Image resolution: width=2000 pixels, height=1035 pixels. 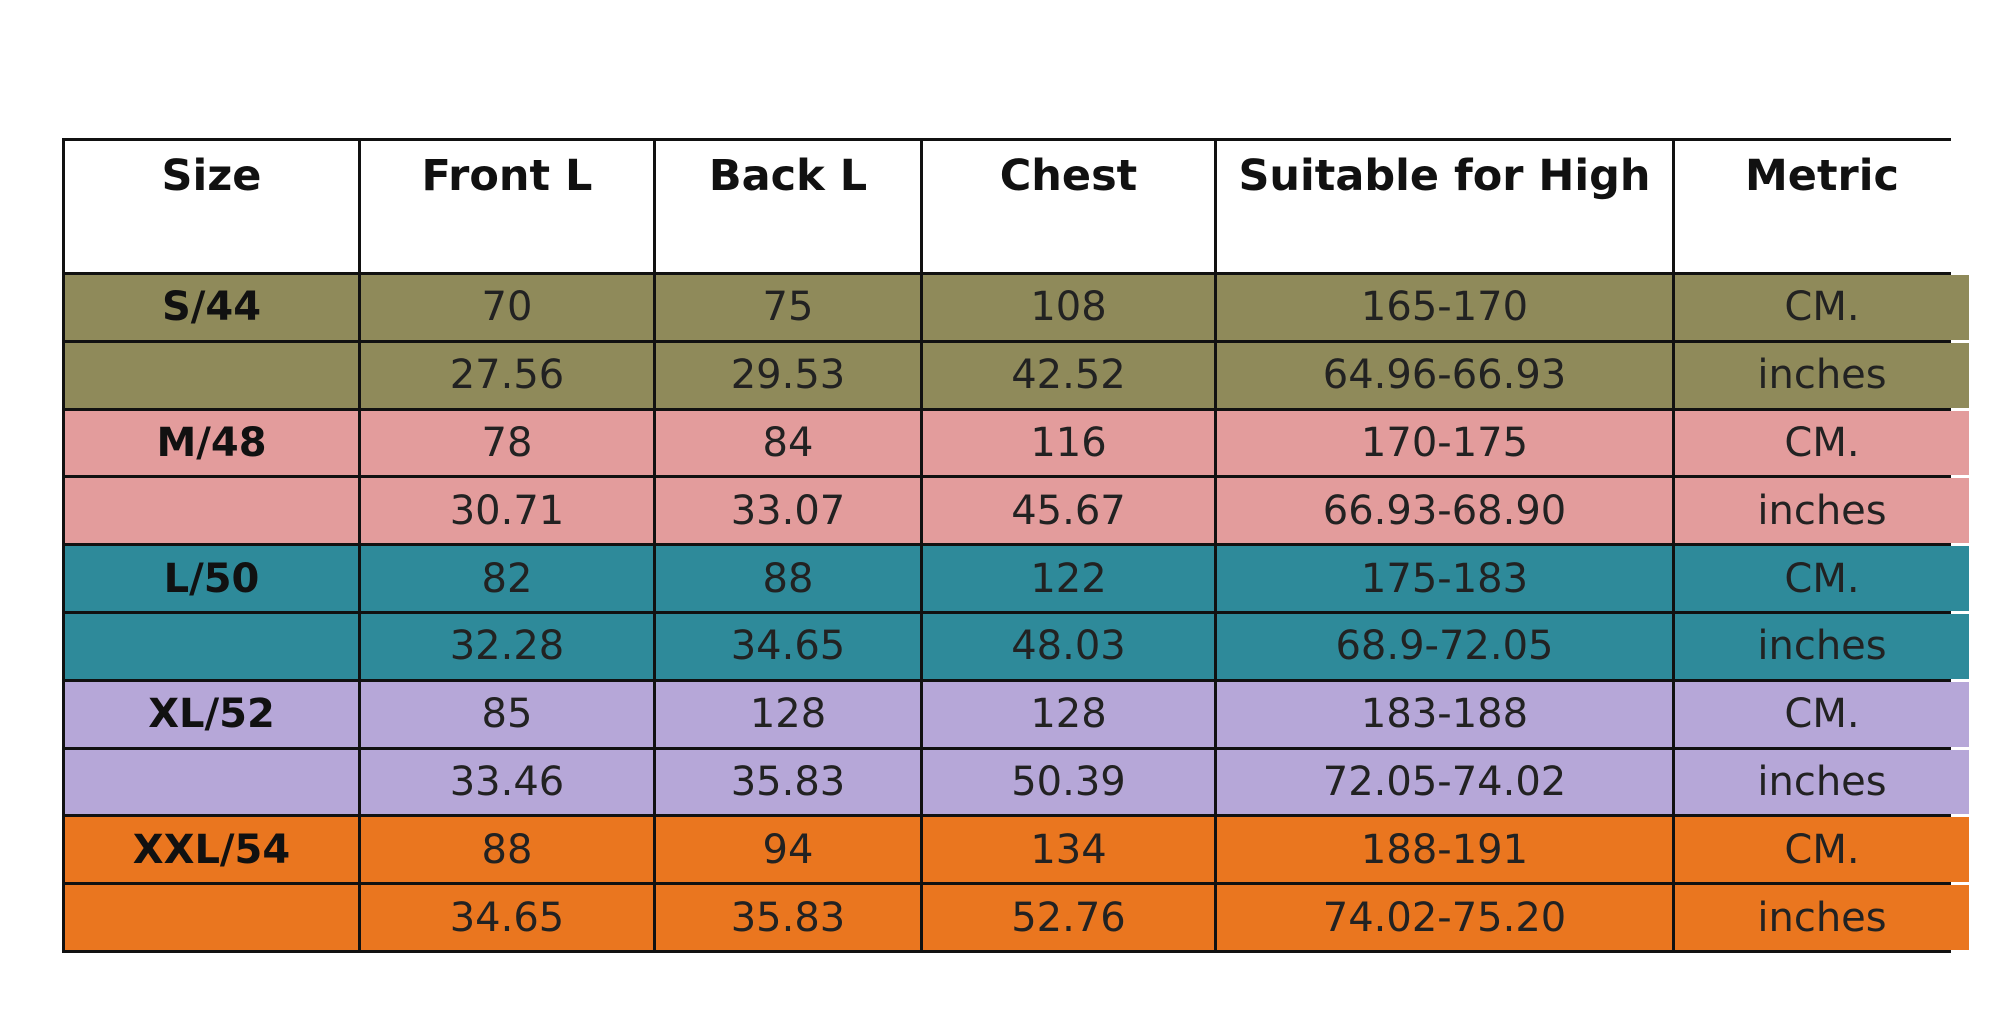 What do you see at coordinates (1444, 917) in the screenshot?
I see `data-cell: 74.02-75.20` at bounding box center [1444, 917].